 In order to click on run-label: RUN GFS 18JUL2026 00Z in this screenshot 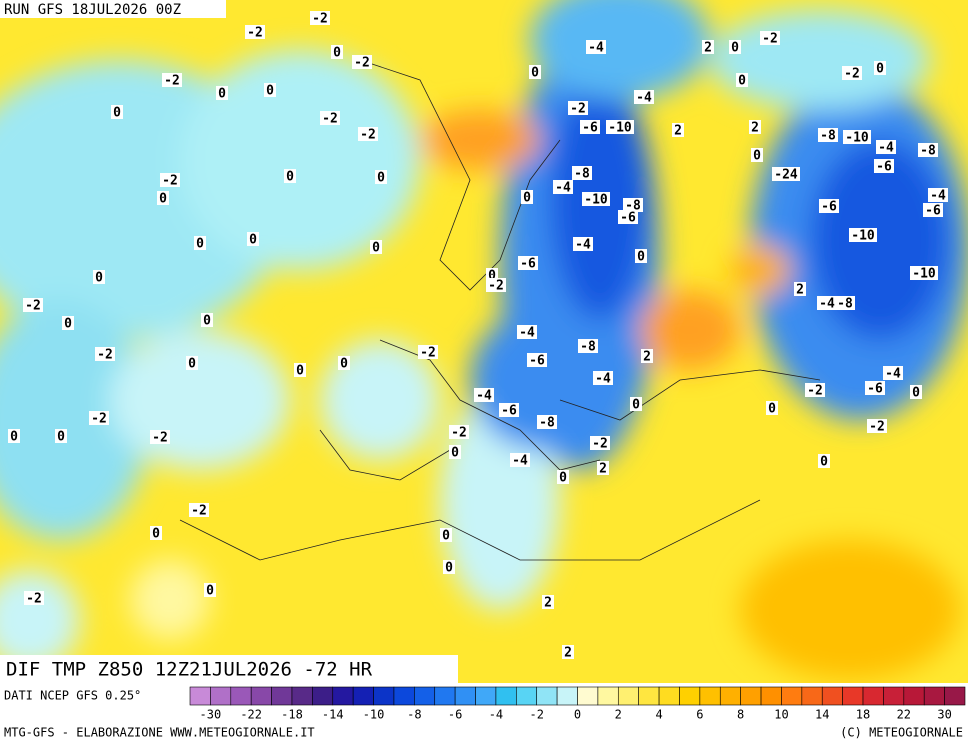, I will do `click(92, 10)`.